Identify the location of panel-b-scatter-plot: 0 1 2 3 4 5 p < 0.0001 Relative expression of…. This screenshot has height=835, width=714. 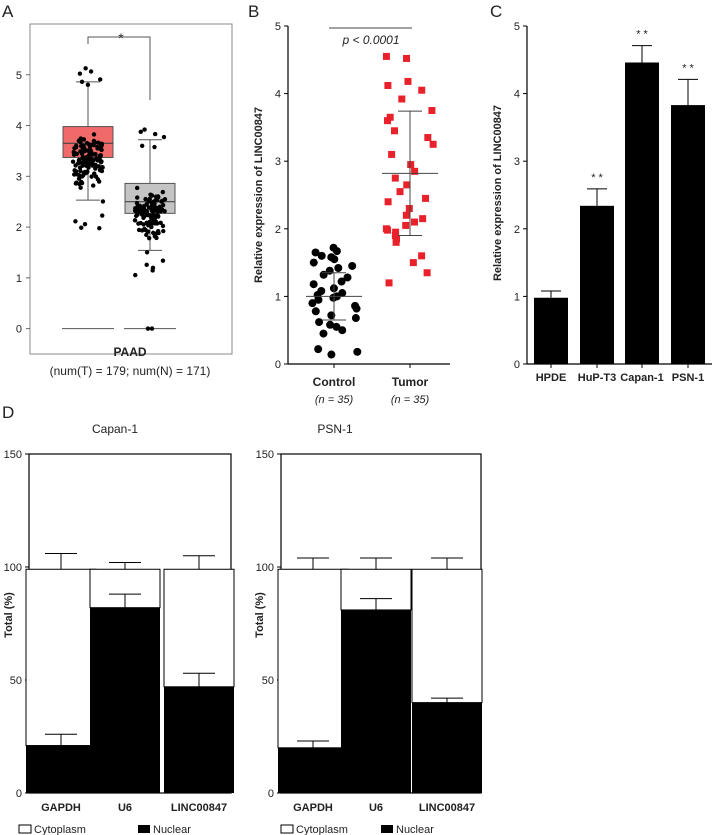
(351, 213).